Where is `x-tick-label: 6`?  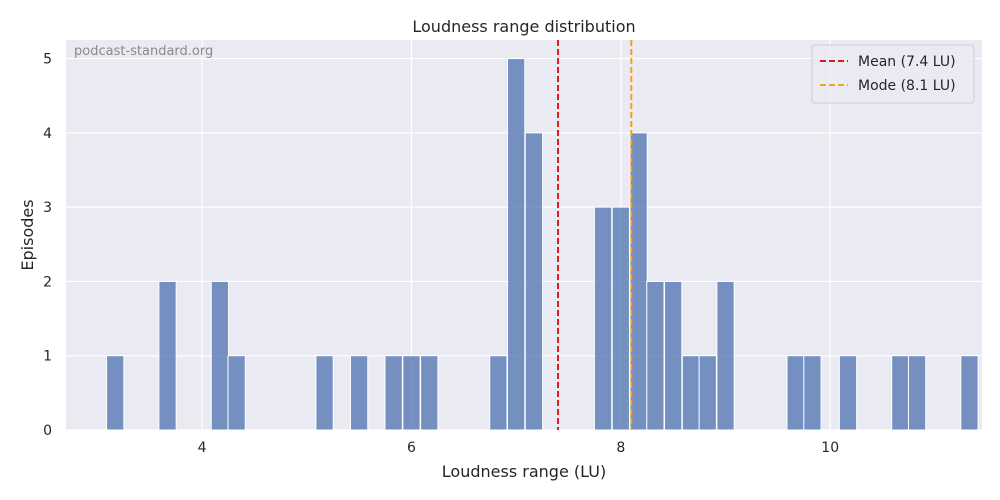 x-tick-label: 6 is located at coordinates (411, 448).